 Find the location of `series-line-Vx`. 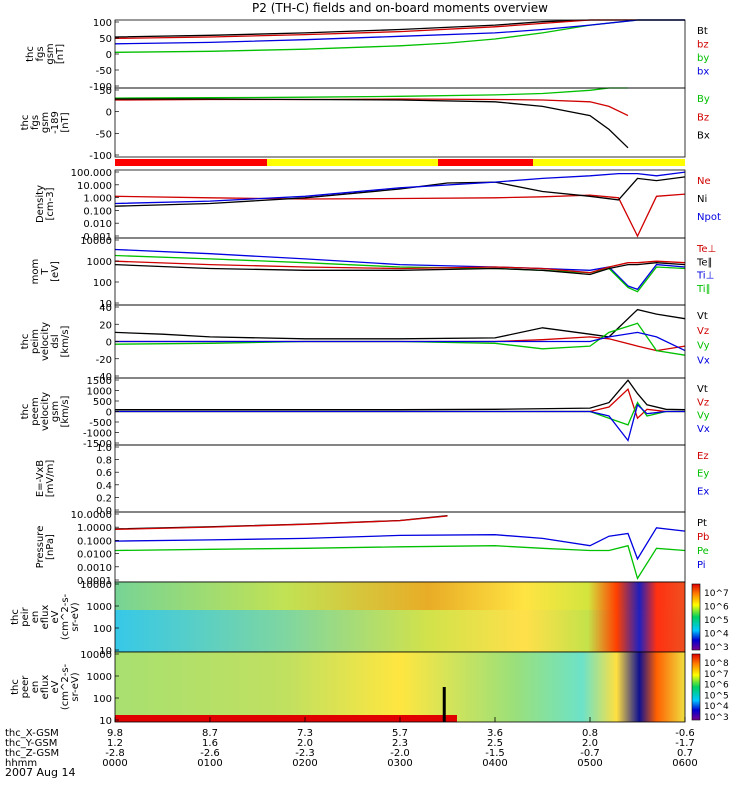

series-line-Vx is located at coordinates (400, 341).